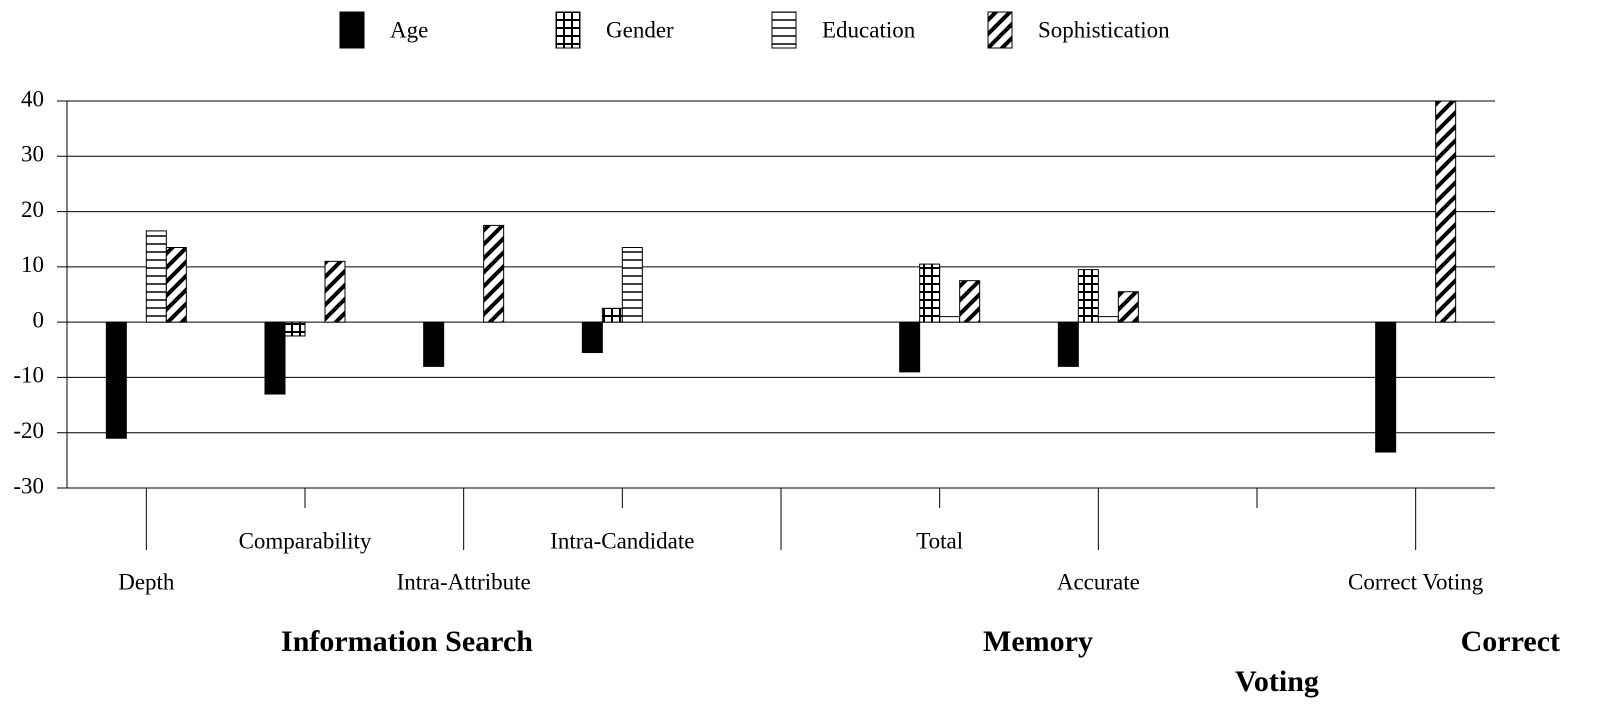  What do you see at coordinates (28, 430) in the screenshot?
I see `y-tick-label: -20` at bounding box center [28, 430].